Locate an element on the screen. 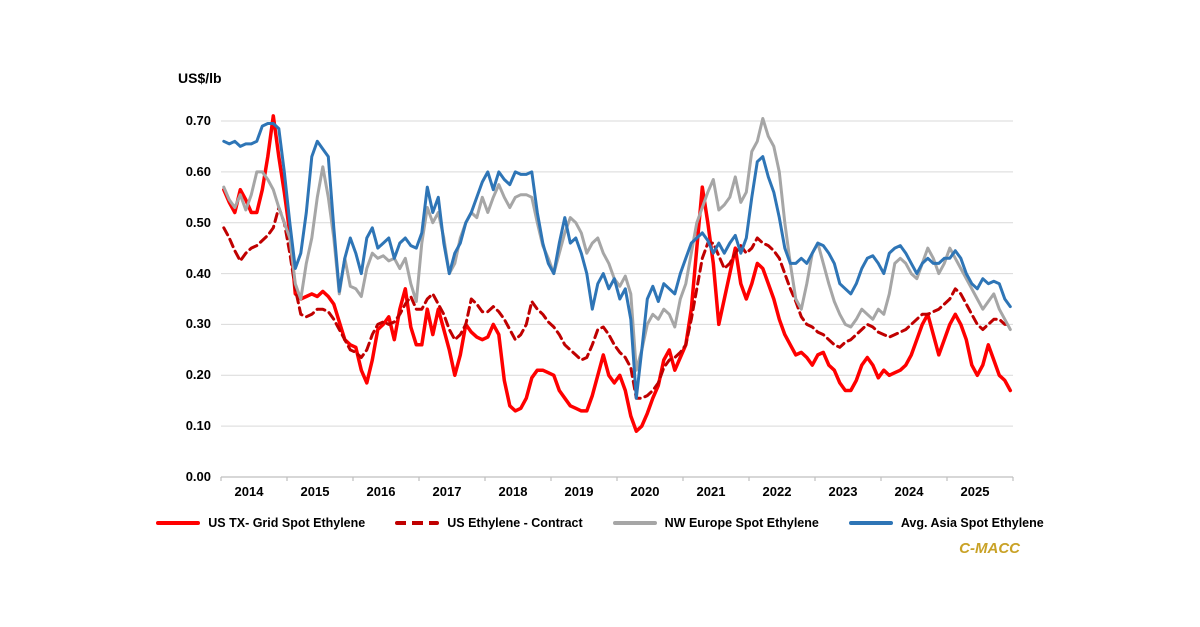 This screenshot has height=627, width=1200. legend-item-us-contract: US Ethylene - Contract is located at coordinates (489, 523).